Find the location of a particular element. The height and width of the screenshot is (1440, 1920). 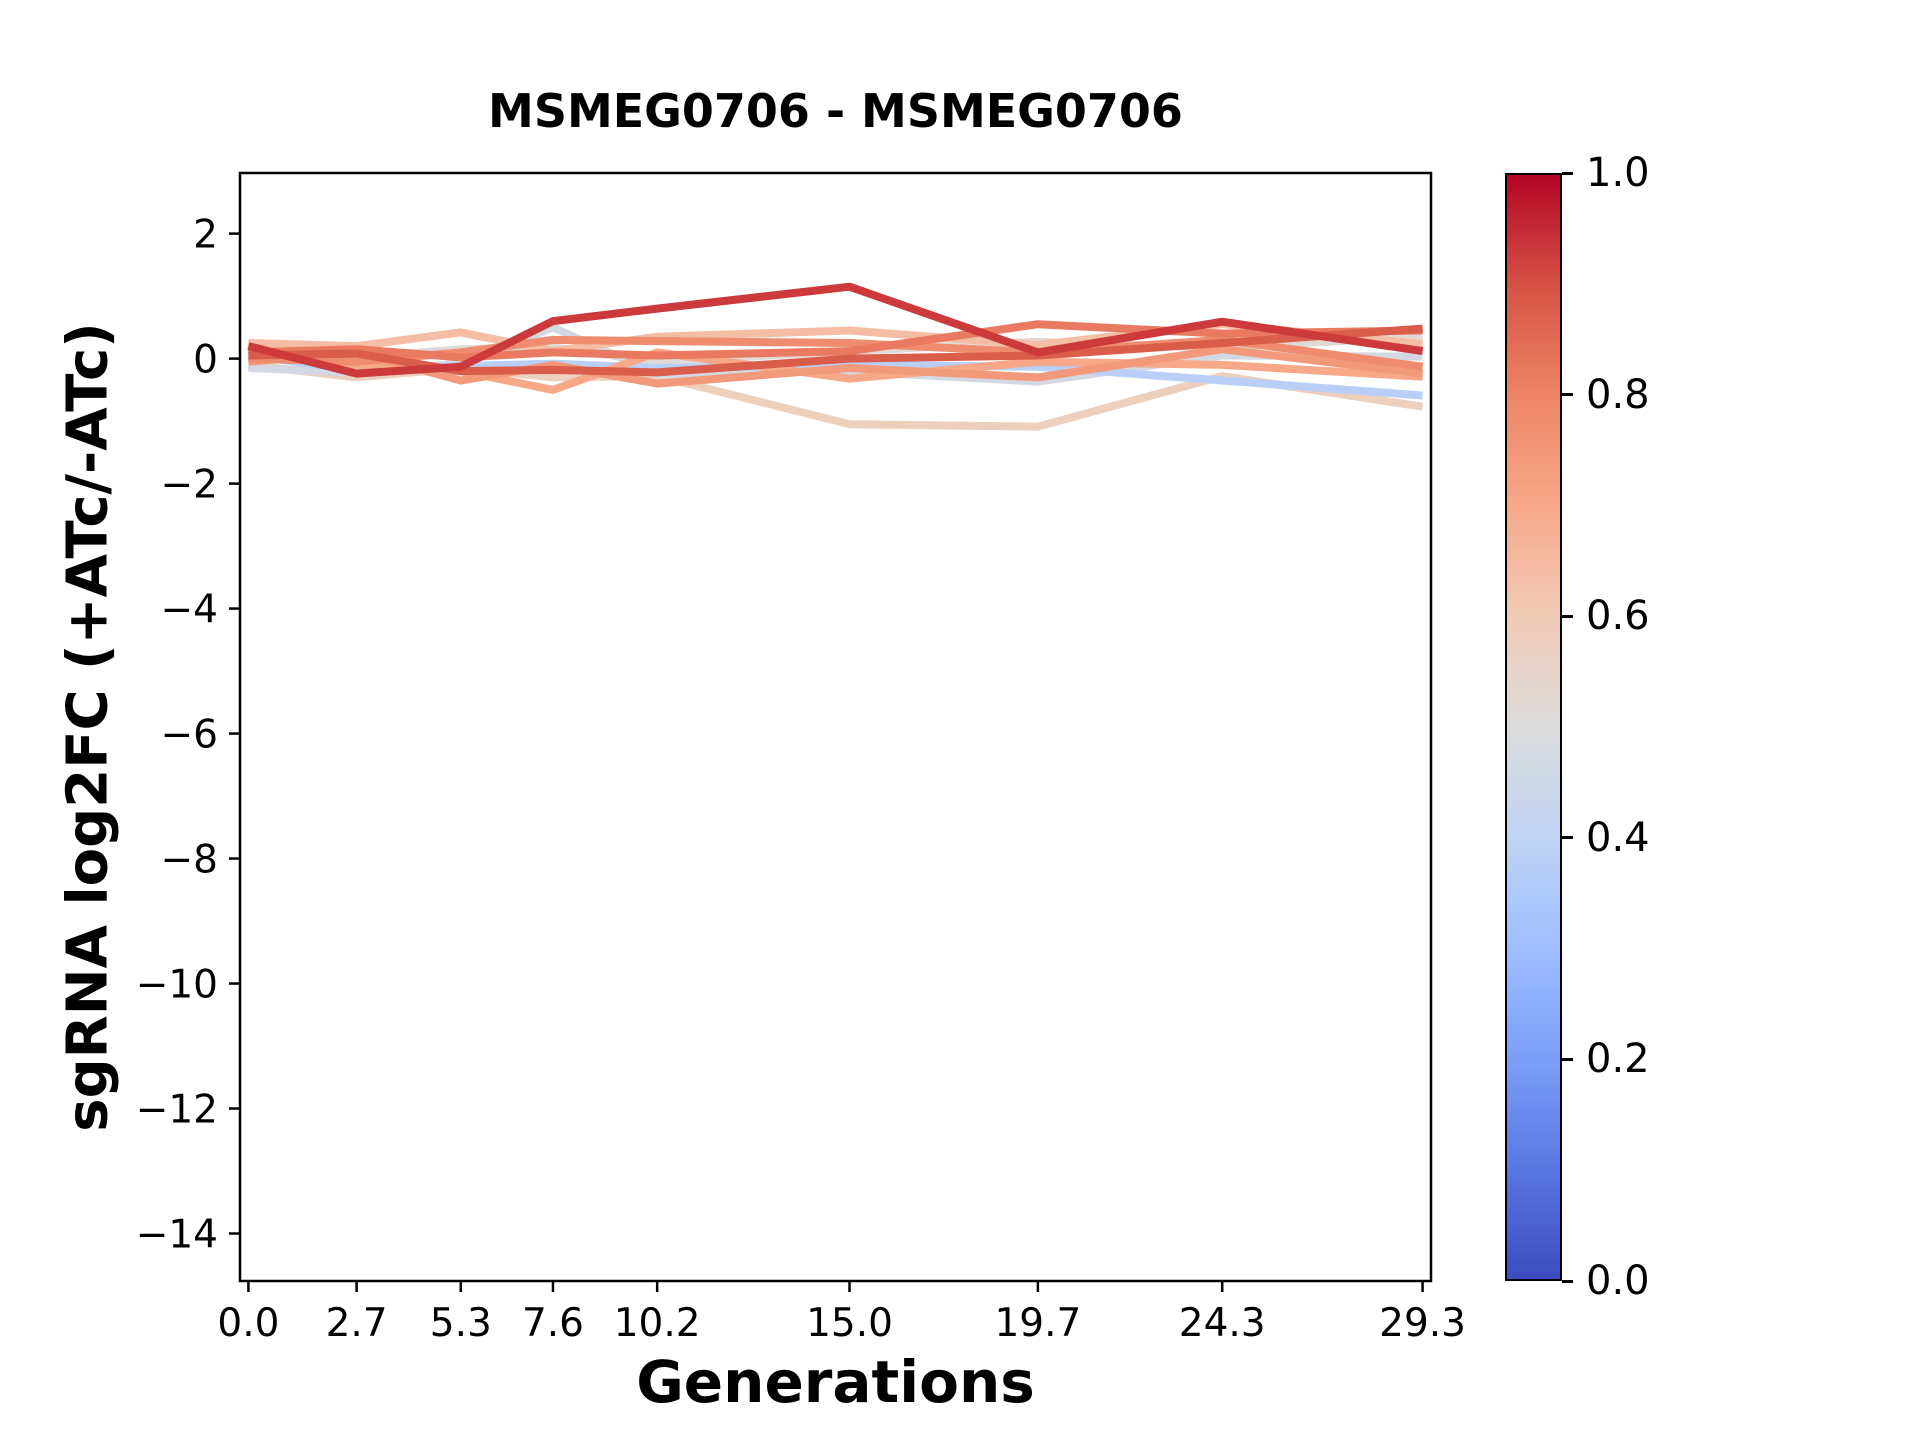

y-tick-label: −6 is located at coordinates (190, 735).